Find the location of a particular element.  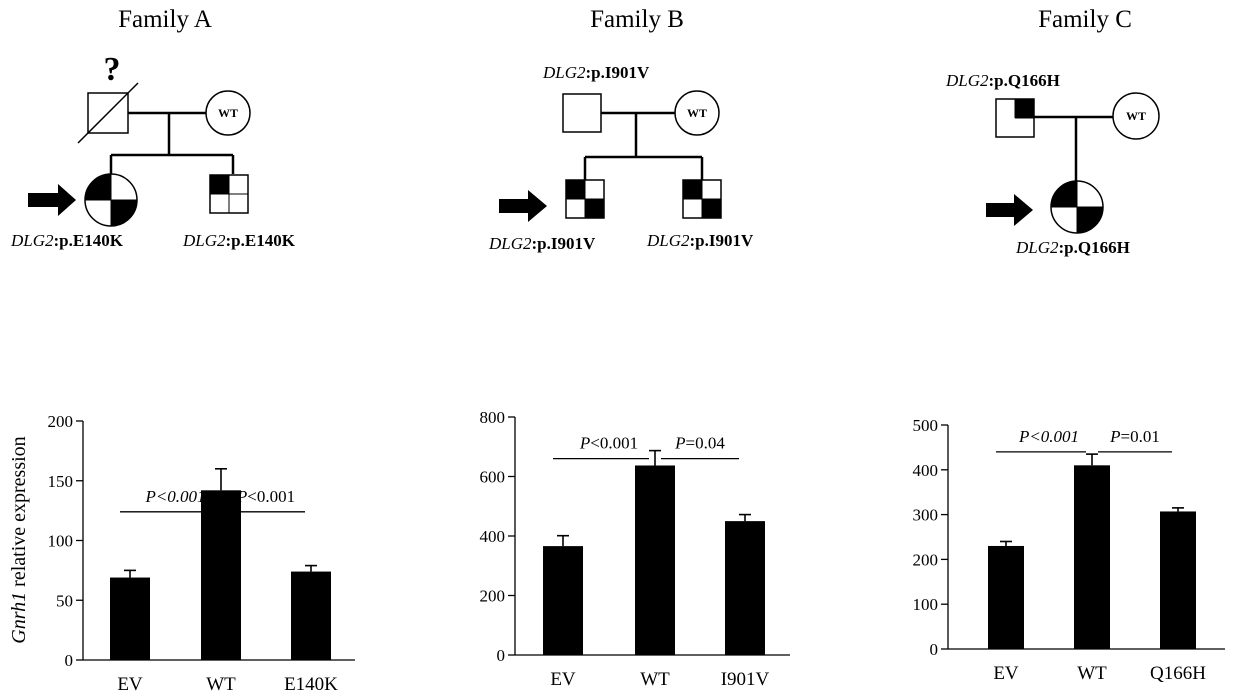

family-b-proband-arrow-icon is located at coordinates (523, 206).